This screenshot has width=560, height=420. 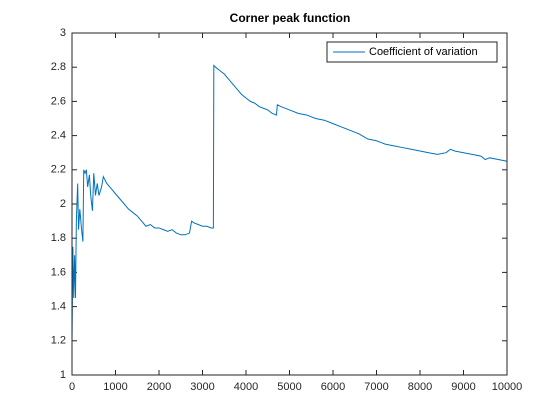 What do you see at coordinates (376, 387) in the screenshot?
I see `x-tick-label: 7000` at bounding box center [376, 387].